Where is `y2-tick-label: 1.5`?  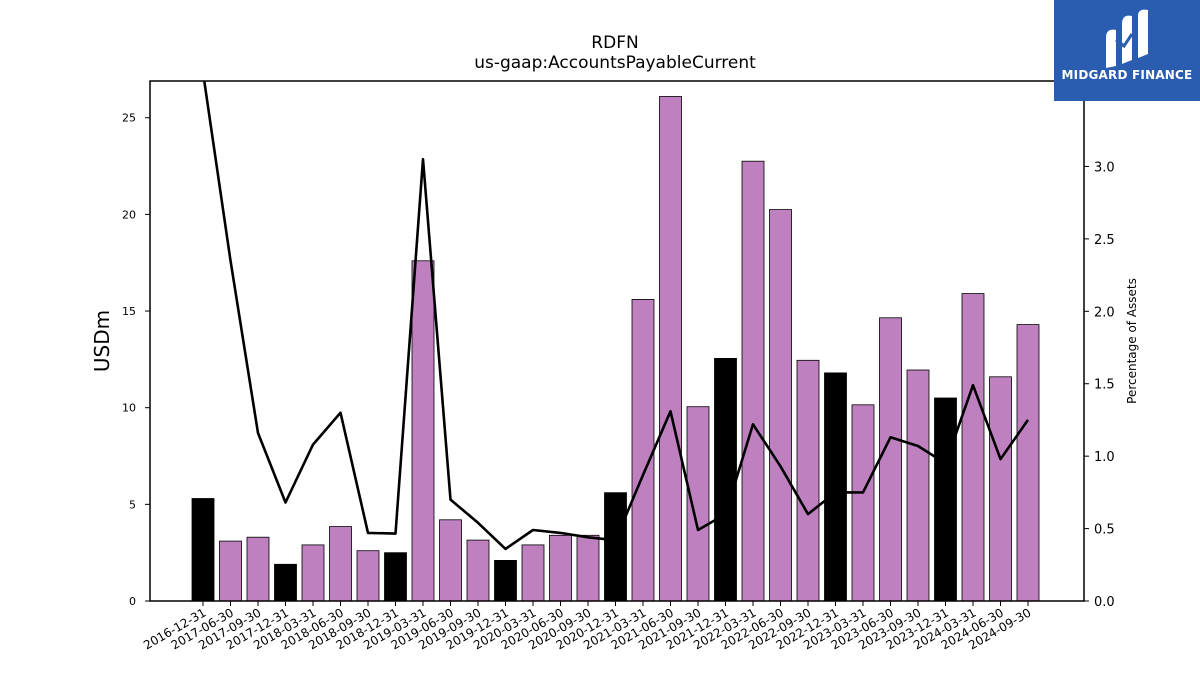
y2-tick-label: 1.5 is located at coordinates (1104, 385).